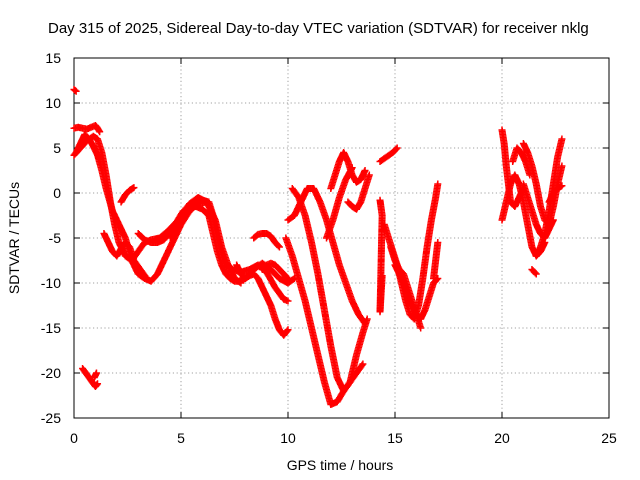  What do you see at coordinates (53, 58) in the screenshot?
I see `y-tick-label: 15` at bounding box center [53, 58].